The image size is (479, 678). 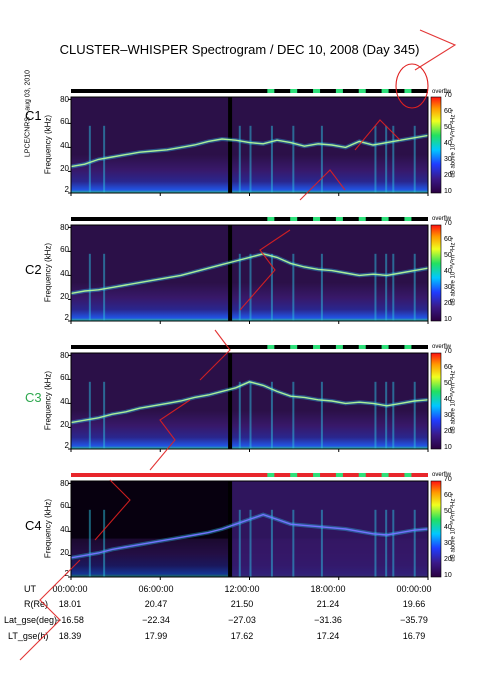 I want to click on x-tick-label: 00:00:00, so click(x=414, y=589).